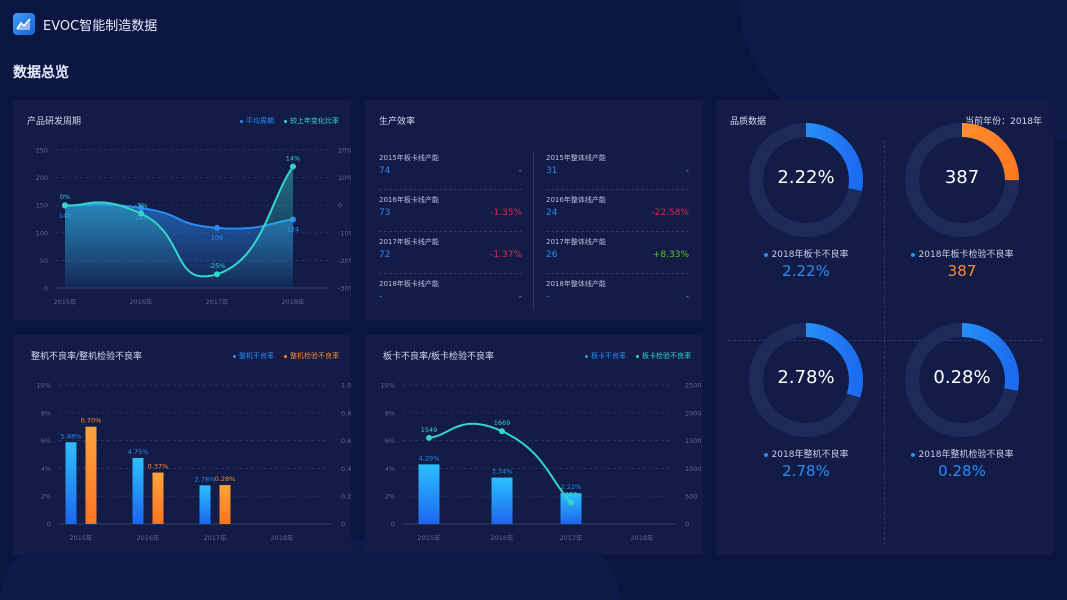 The height and width of the screenshot is (600, 1067). I want to click on divider, so click(885, 340).